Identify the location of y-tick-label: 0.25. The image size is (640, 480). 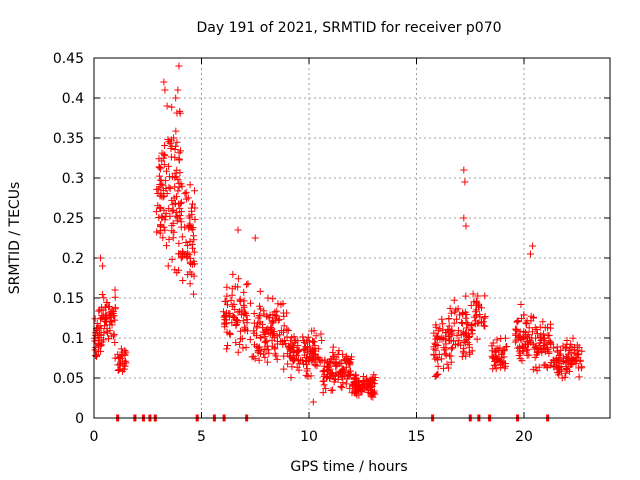
(68, 219).